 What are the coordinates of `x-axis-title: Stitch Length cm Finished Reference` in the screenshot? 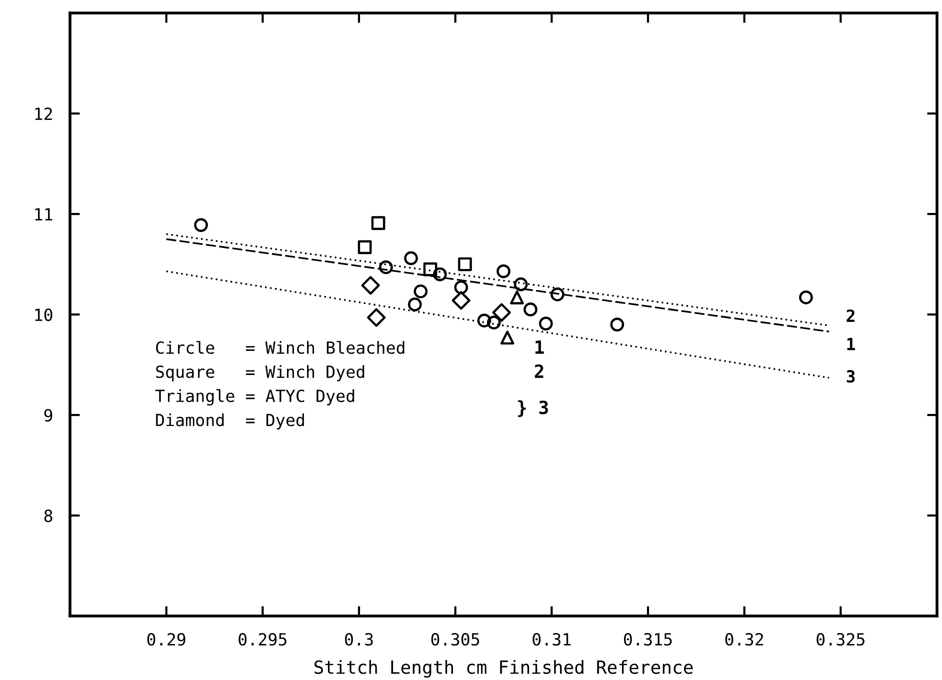 It's located at (503, 669).